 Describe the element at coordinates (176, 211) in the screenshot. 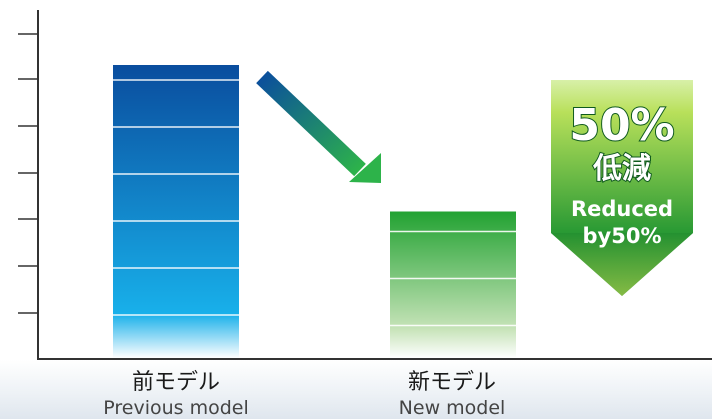

I see `bar-previous-model` at that location.